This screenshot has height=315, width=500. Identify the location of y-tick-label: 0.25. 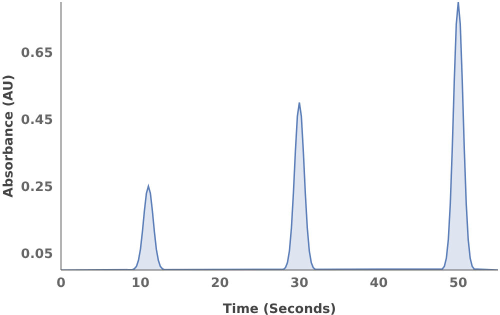
(36, 187).